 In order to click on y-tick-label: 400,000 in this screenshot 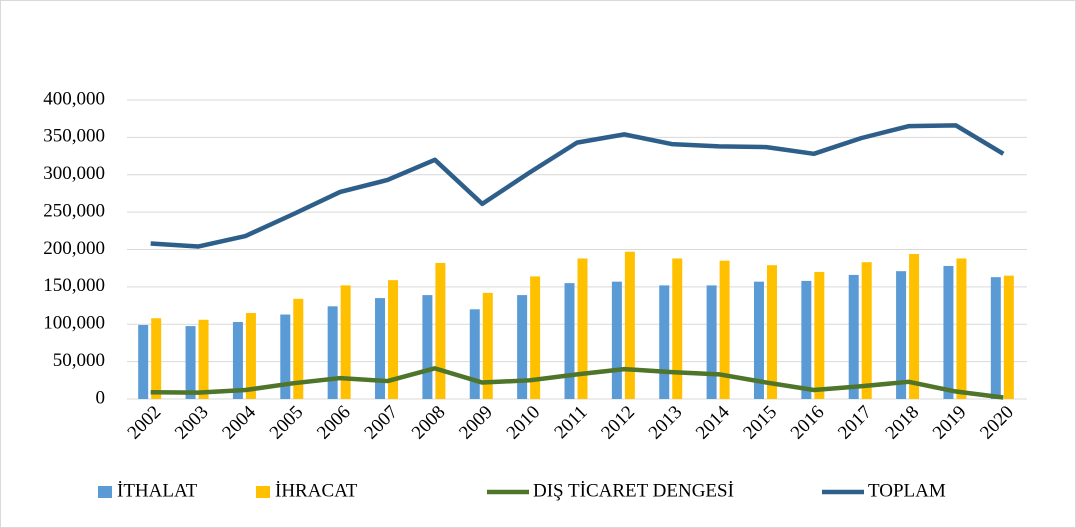, I will do `click(74, 98)`.